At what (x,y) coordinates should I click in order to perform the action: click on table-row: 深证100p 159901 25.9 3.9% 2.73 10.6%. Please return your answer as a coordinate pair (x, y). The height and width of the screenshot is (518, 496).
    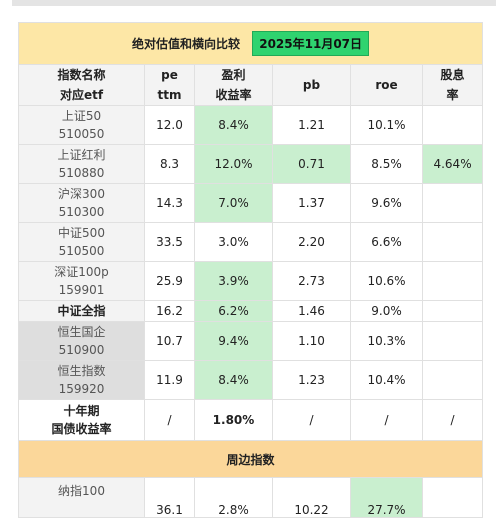
    Looking at the image, I should click on (251, 281).